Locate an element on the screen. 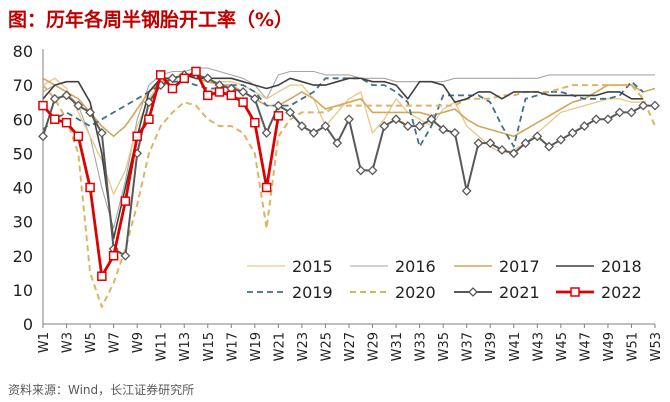  x-tick-label: W9 is located at coordinates (138, 342).